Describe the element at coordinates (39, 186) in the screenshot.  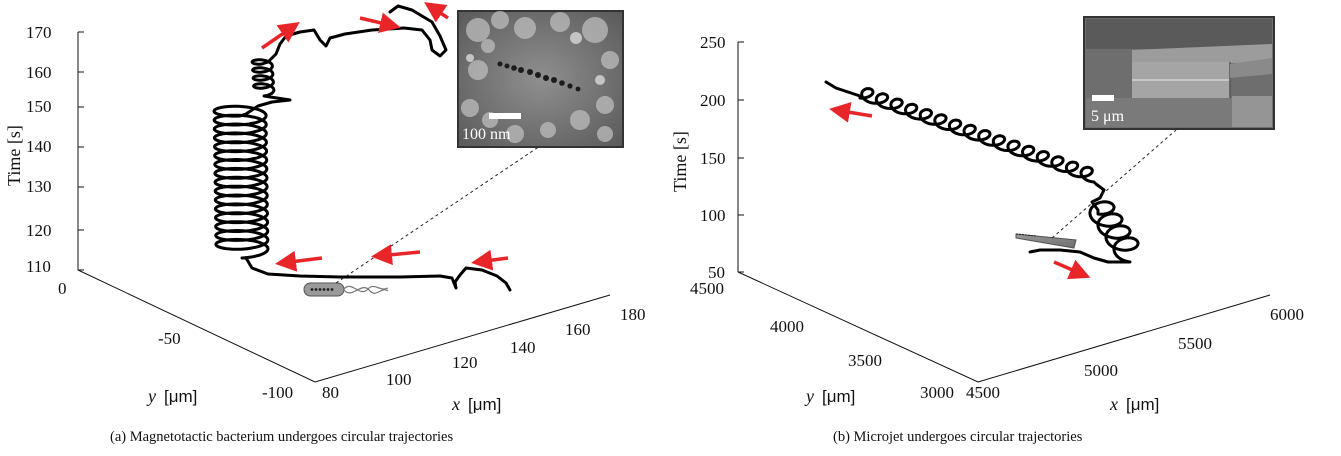
I see `panel-a-z-tick-label: 130` at that location.